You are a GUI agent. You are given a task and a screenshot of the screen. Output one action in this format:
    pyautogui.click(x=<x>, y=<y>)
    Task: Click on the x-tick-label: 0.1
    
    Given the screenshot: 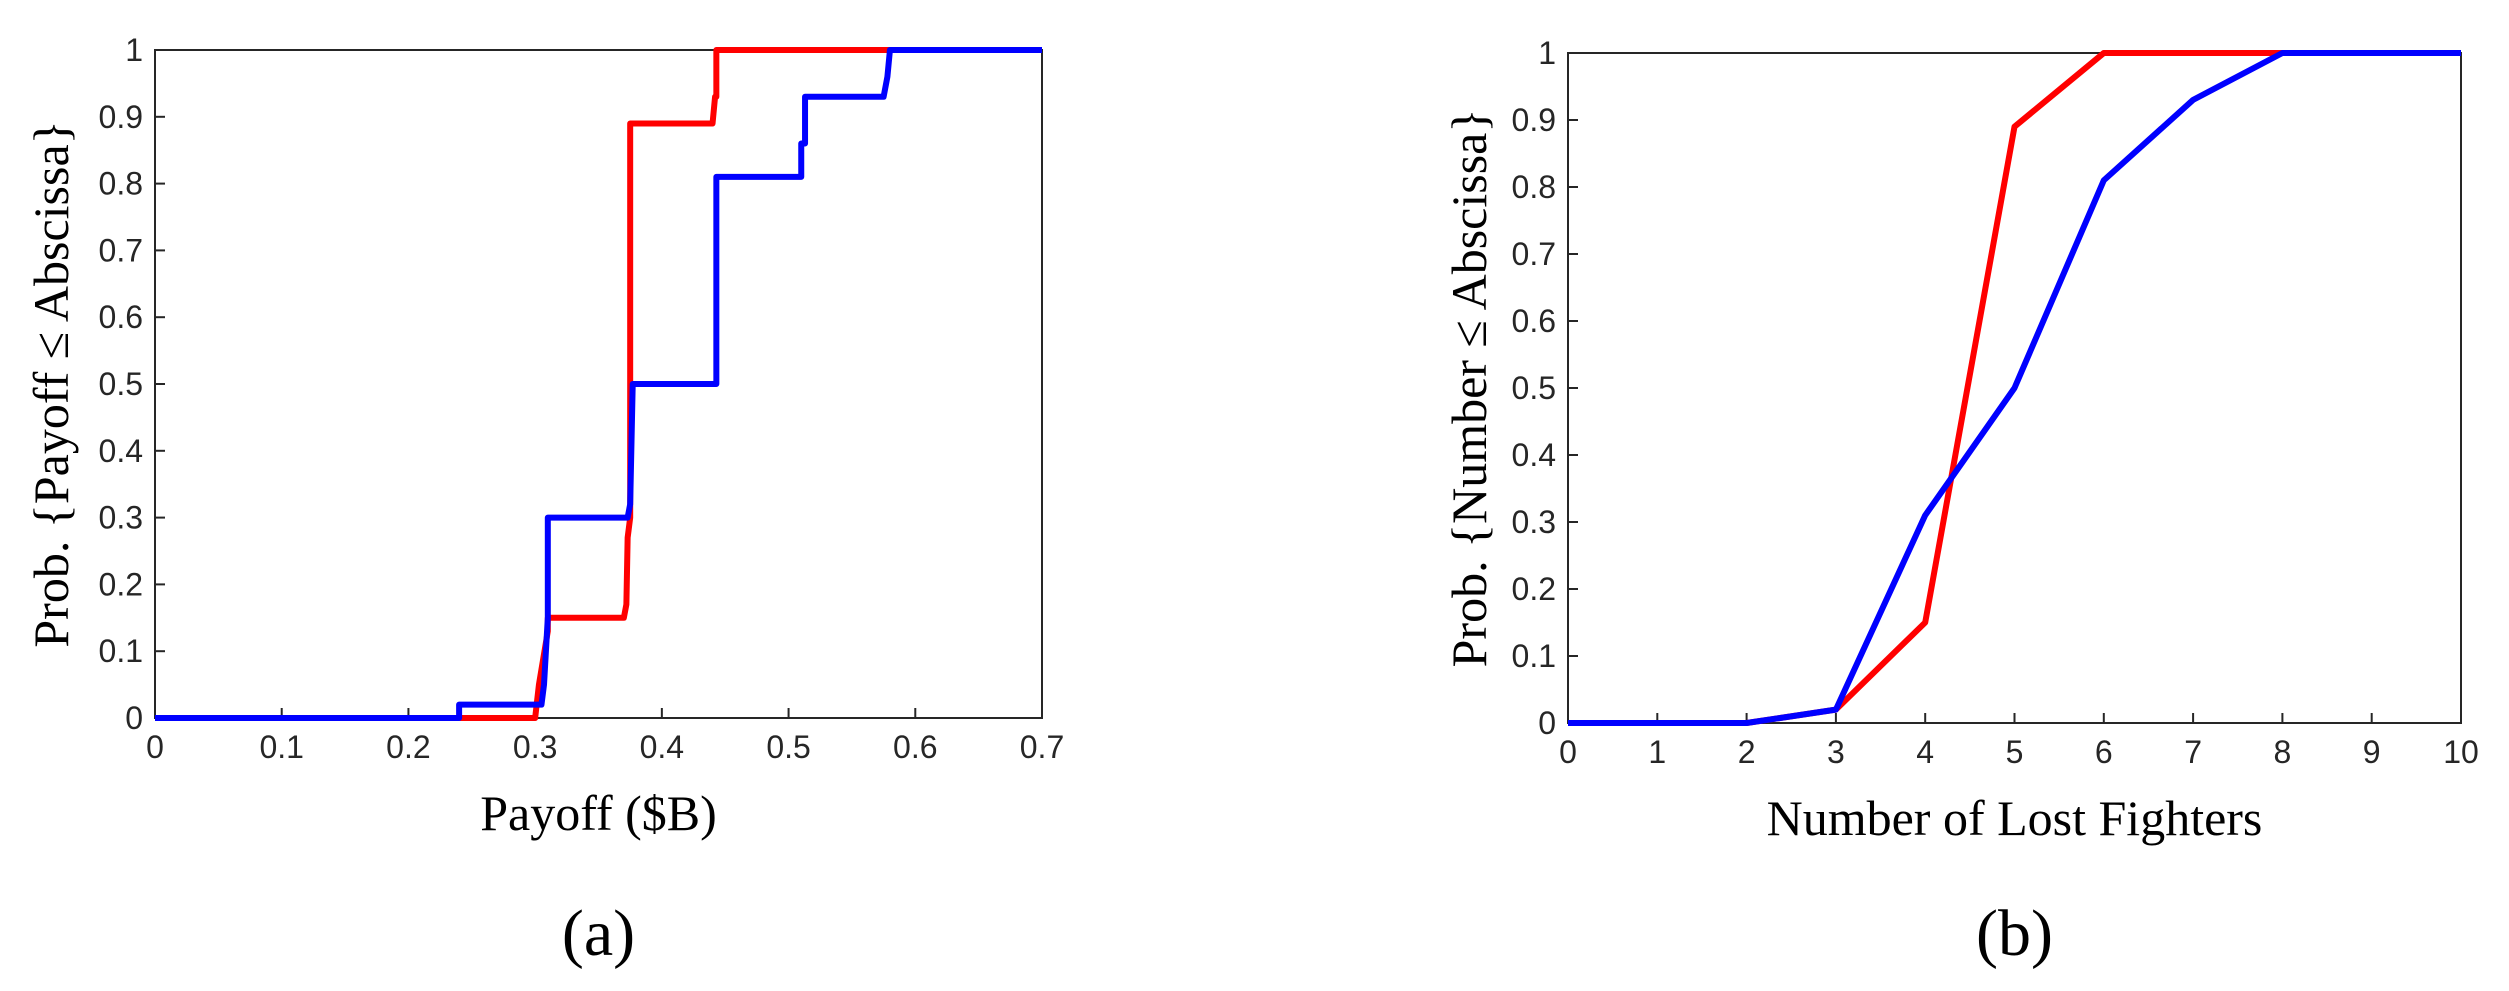 What is the action you would take?
    pyautogui.click(x=281, y=747)
    